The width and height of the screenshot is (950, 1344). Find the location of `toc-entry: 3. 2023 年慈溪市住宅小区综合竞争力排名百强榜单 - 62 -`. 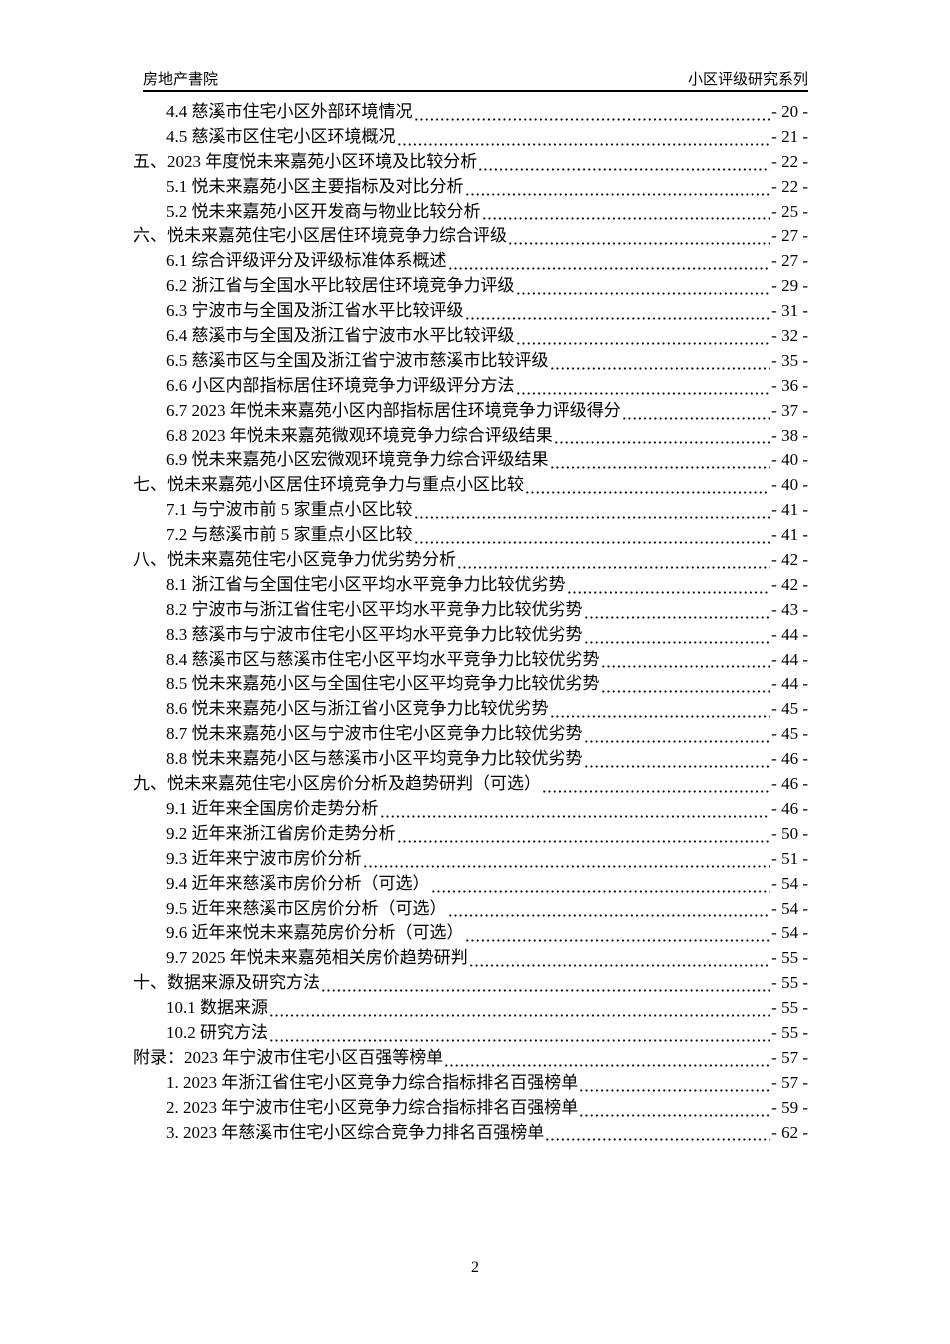

toc-entry: 3. 2023 年慈溪市住宅小区综合竞争力排名百强榜单 - 62 - is located at coordinates (470, 1133).